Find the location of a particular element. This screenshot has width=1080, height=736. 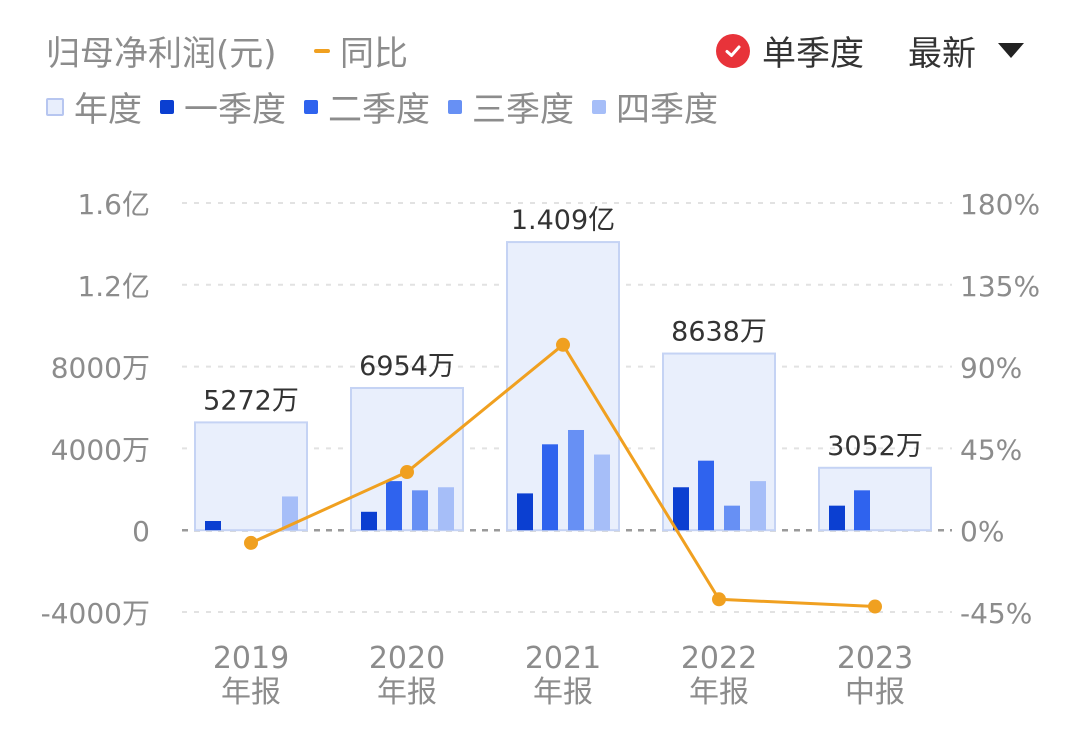

legend-item-q2: 二季度 is located at coordinates (367, 106).